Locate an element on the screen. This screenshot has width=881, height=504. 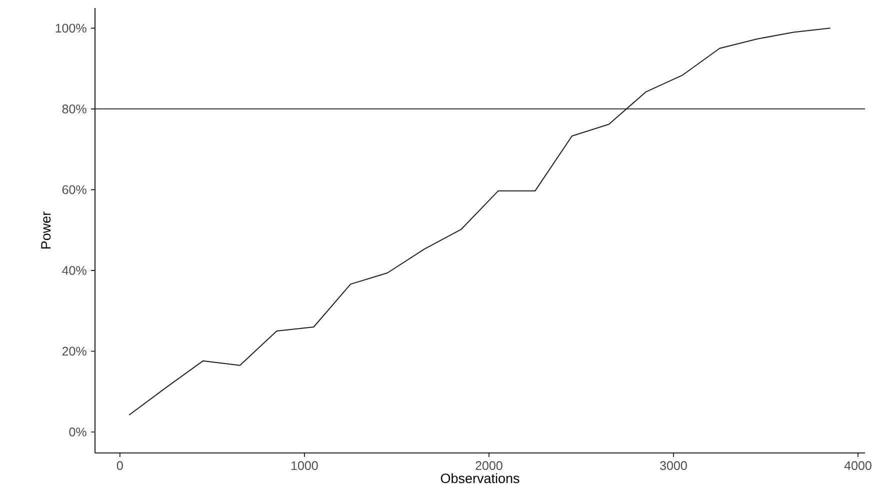
x-tick-label: 3000 is located at coordinates (673, 465).